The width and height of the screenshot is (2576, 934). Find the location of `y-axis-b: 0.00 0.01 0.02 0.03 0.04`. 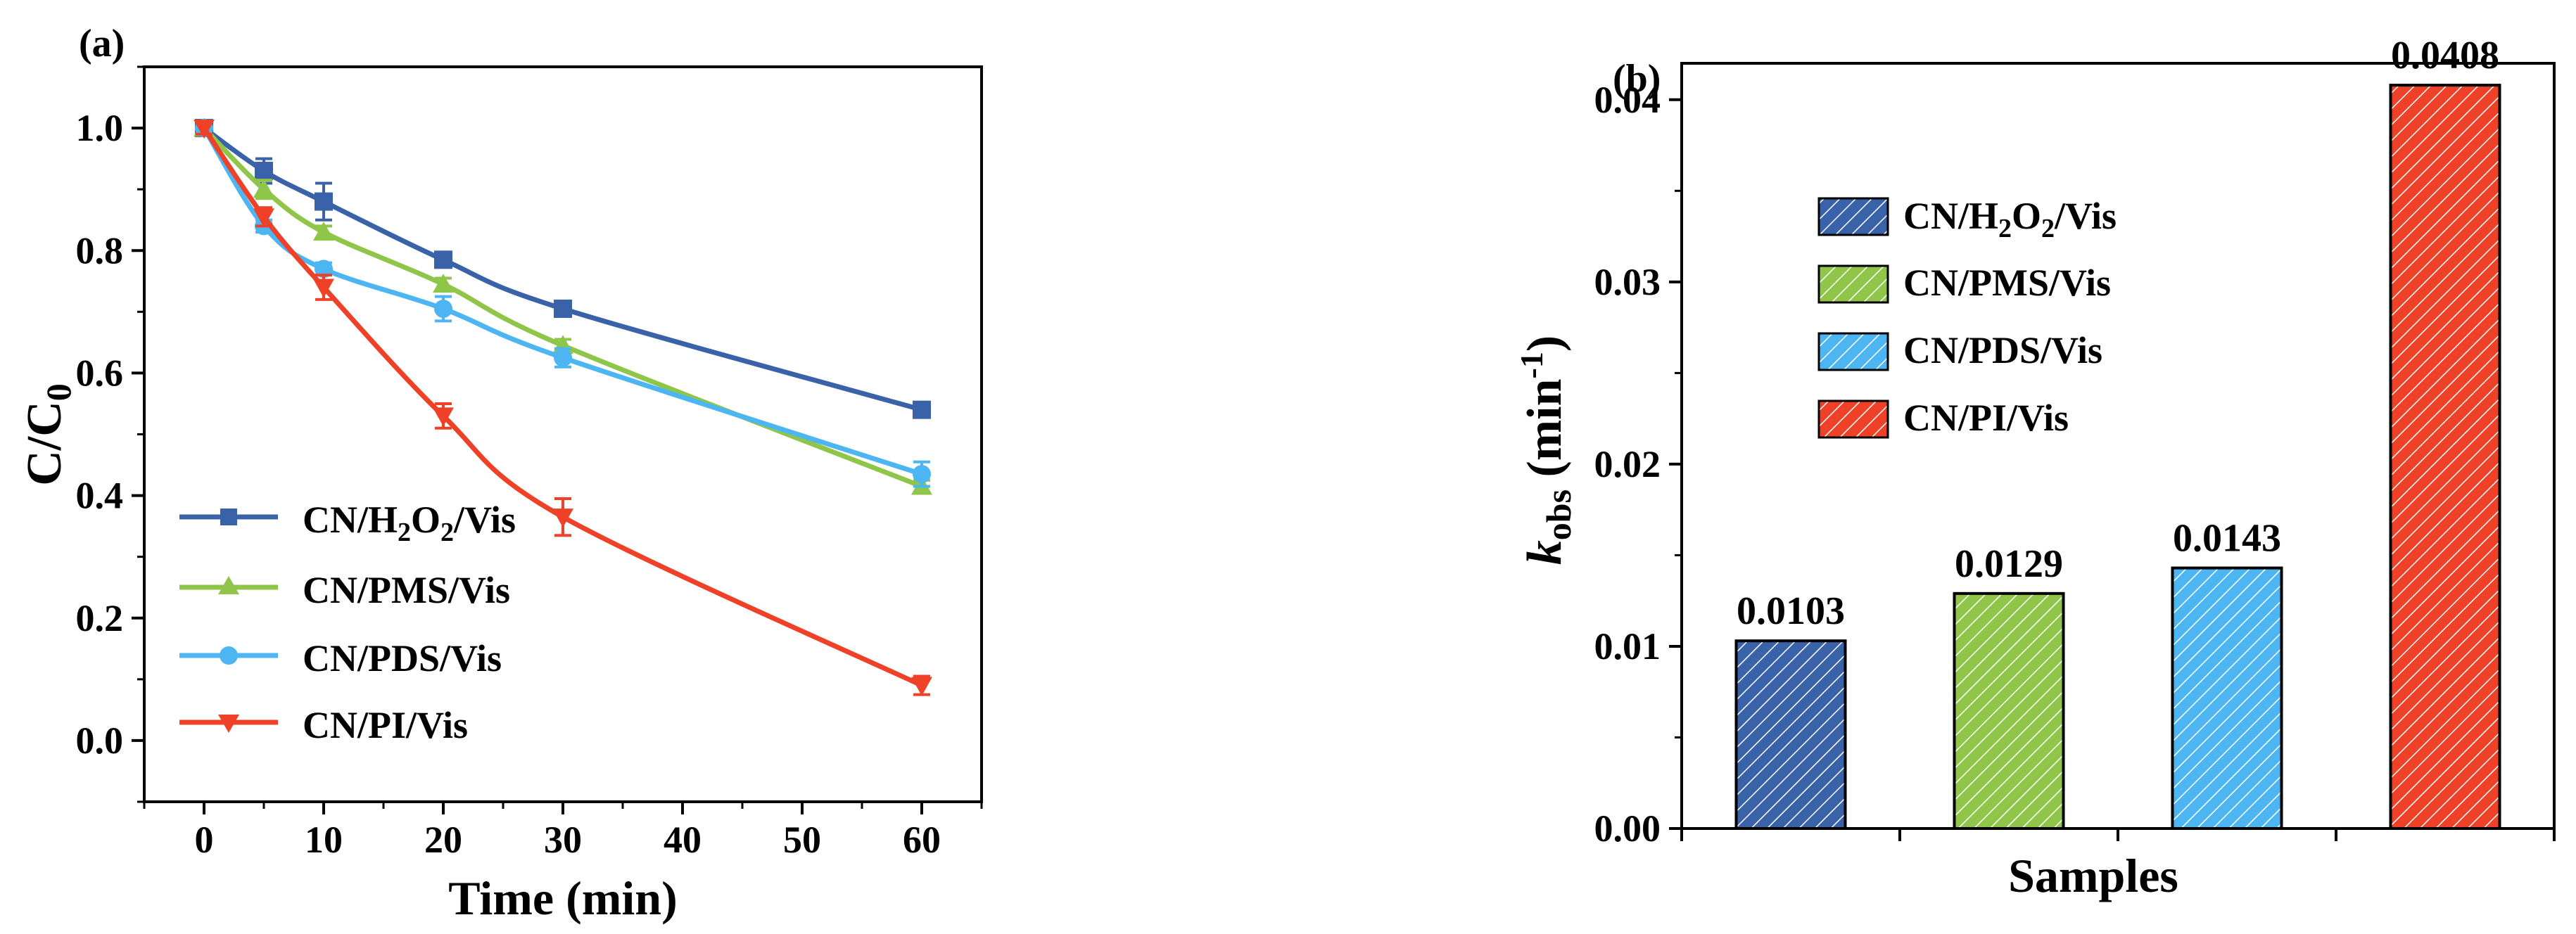

y-axis-b: 0.00 0.01 0.02 0.03 0.04 is located at coordinates (1638, 464).